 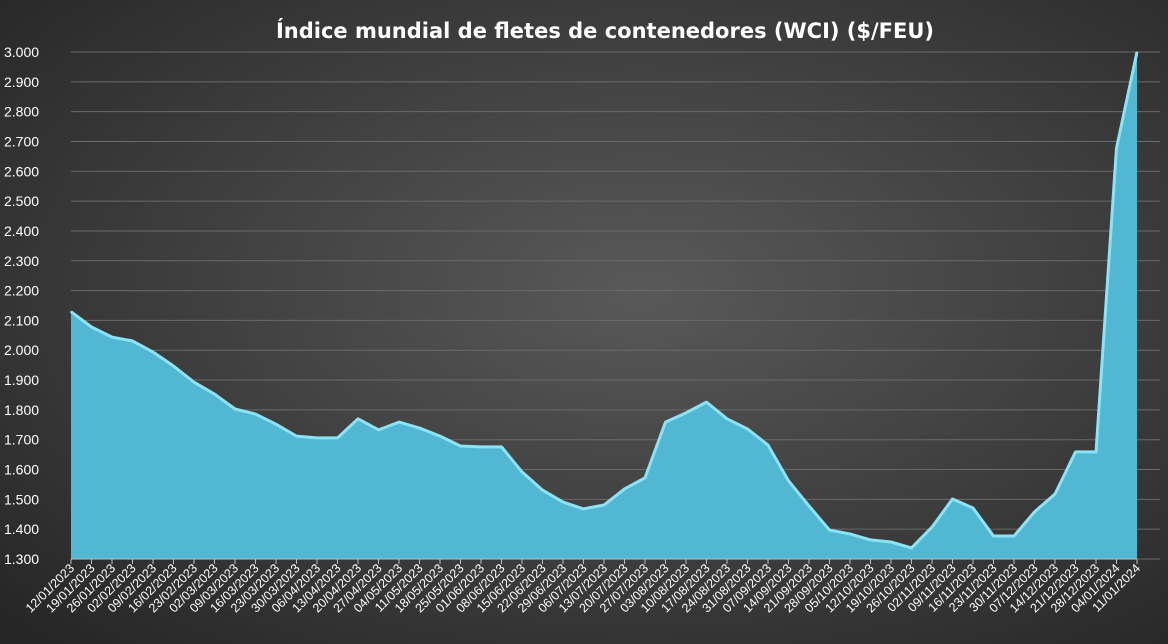 I want to click on y-tick-label: 1.600, so click(x=21, y=470).